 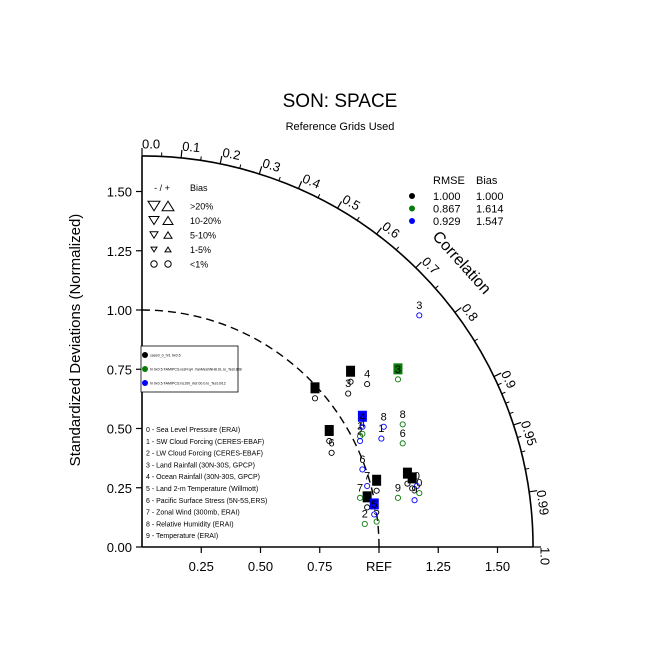 I want to click on bias-legend-row: 10-20%, so click(x=205, y=221).